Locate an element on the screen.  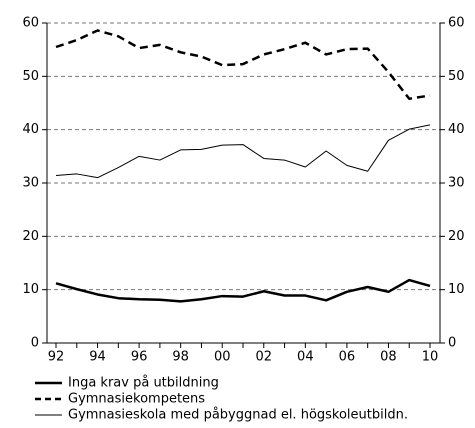
y2-tick-label: 40 is located at coordinates (456, 129).